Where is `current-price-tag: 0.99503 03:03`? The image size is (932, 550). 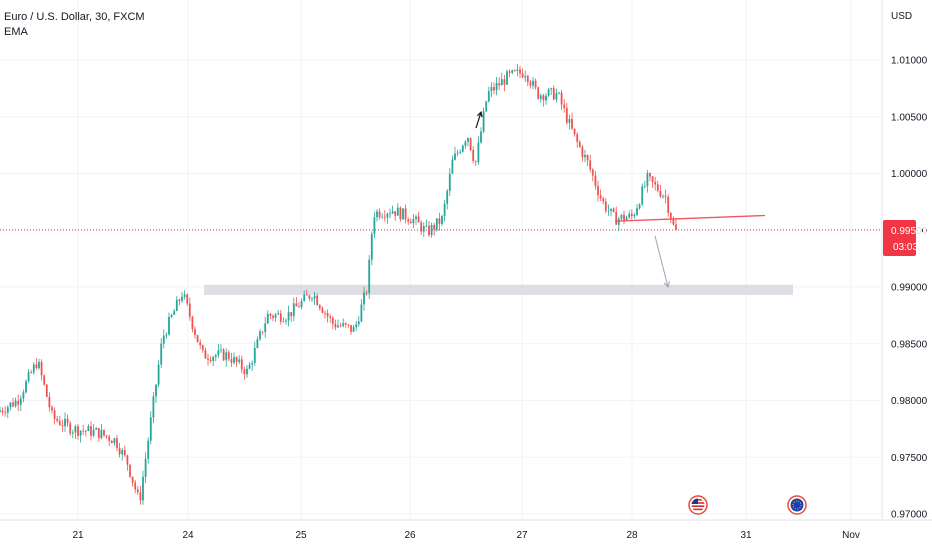
current-price-tag: 0.99503 03:03 is located at coordinates (905, 238).